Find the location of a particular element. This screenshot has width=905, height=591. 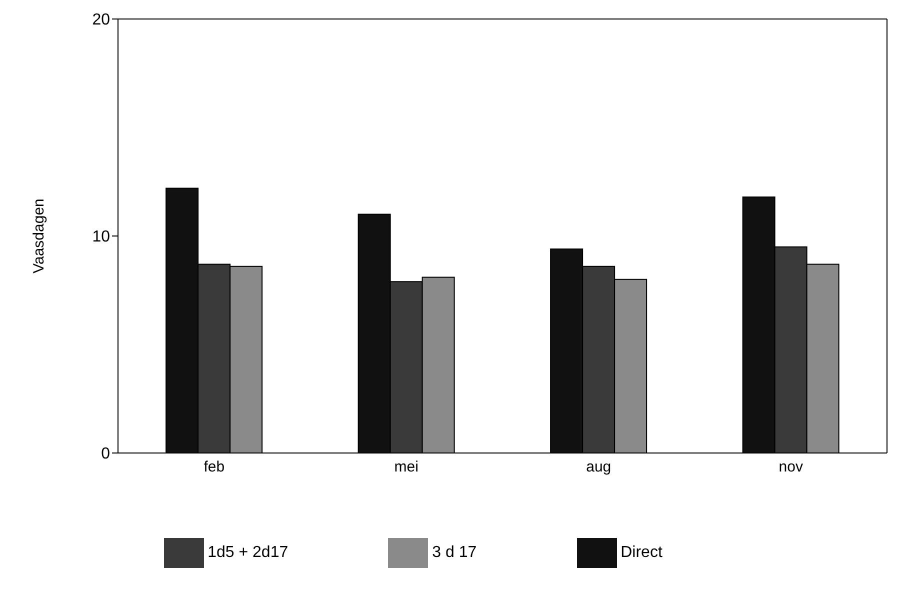

y-tick-label: 20 is located at coordinates (101, 20).